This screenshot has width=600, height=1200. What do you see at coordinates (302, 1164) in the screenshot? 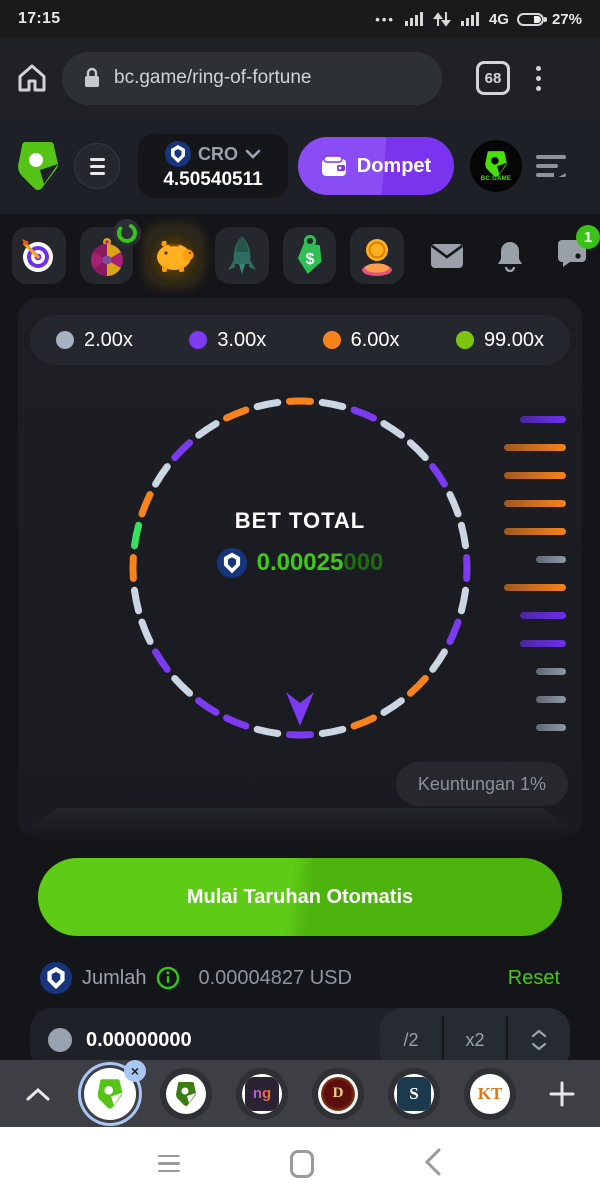
I see `nav-home-button` at bounding box center [302, 1164].